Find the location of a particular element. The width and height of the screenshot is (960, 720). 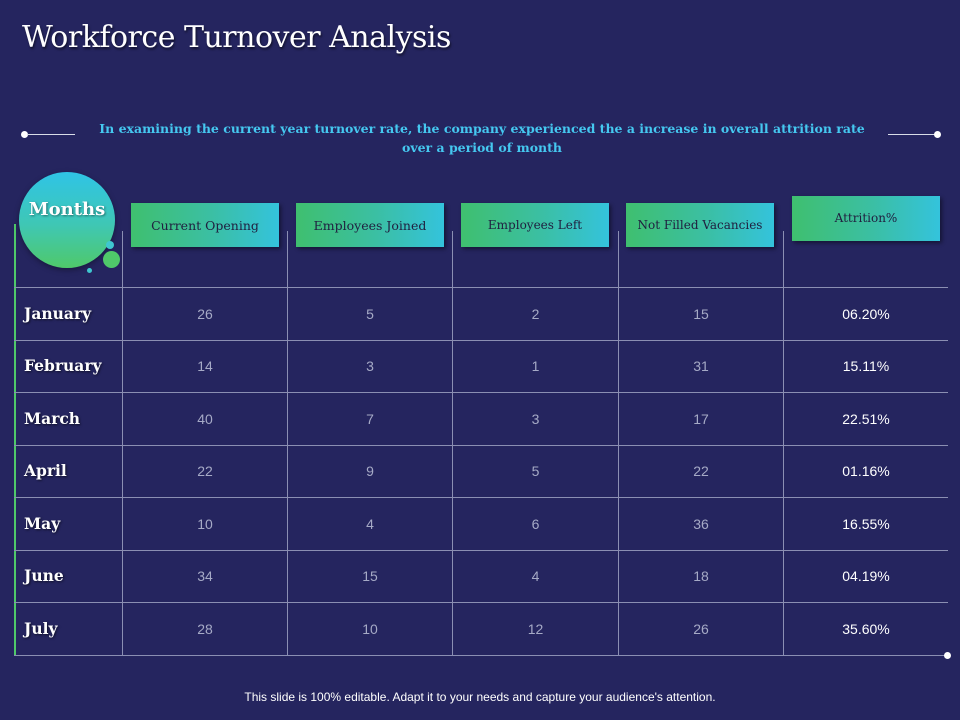

attrition-value: 01.16% is located at coordinates (866, 471).